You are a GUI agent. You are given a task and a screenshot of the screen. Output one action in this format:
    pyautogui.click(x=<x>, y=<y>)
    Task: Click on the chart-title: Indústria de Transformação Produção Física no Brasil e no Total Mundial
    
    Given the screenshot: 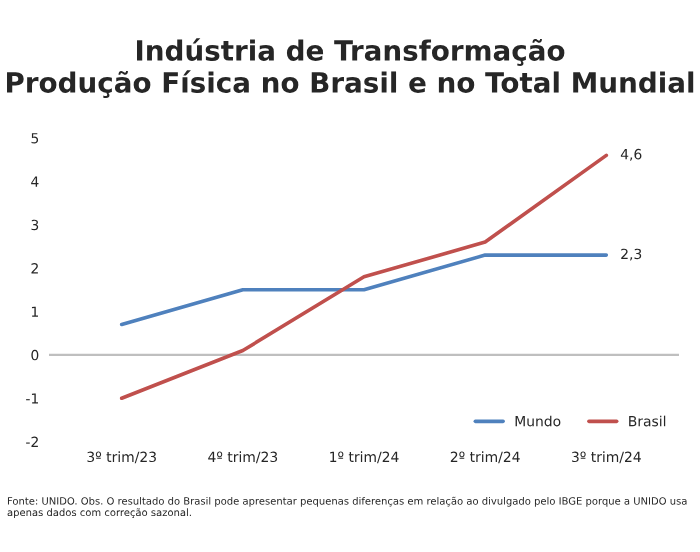 What is the action you would take?
    pyautogui.click(x=350, y=68)
    